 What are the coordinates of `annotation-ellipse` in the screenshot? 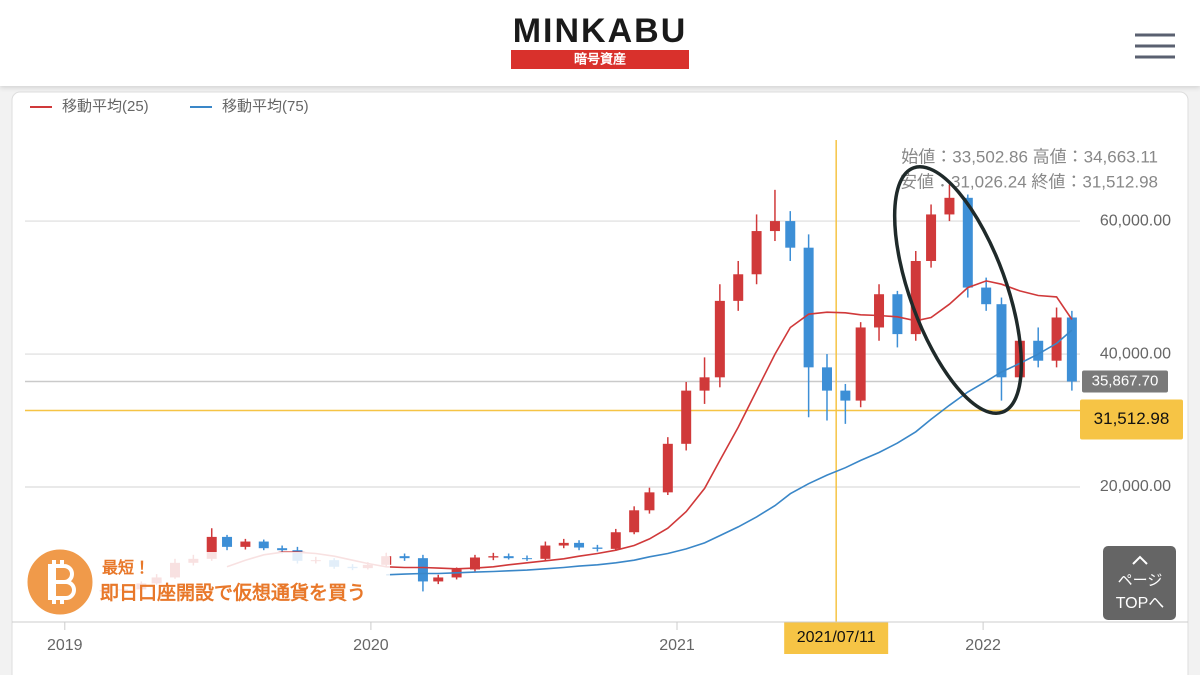 It's located at (958, 290).